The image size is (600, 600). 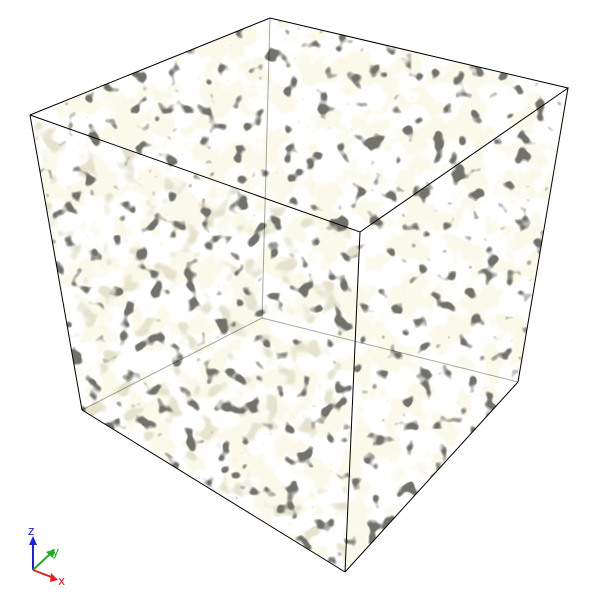 I want to click on box-edge-bottom-right, so click(x=431, y=477).